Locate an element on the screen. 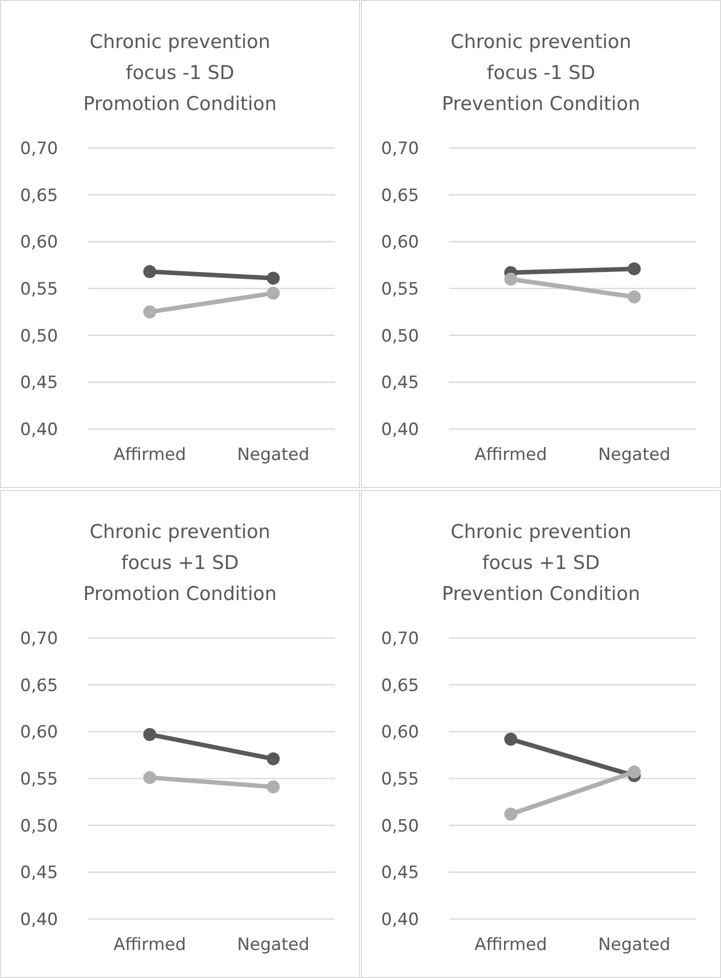 The image size is (721, 978). chart-title: Chronic prevention focus +1 SD Prevention Condition is located at coordinates (541, 563).